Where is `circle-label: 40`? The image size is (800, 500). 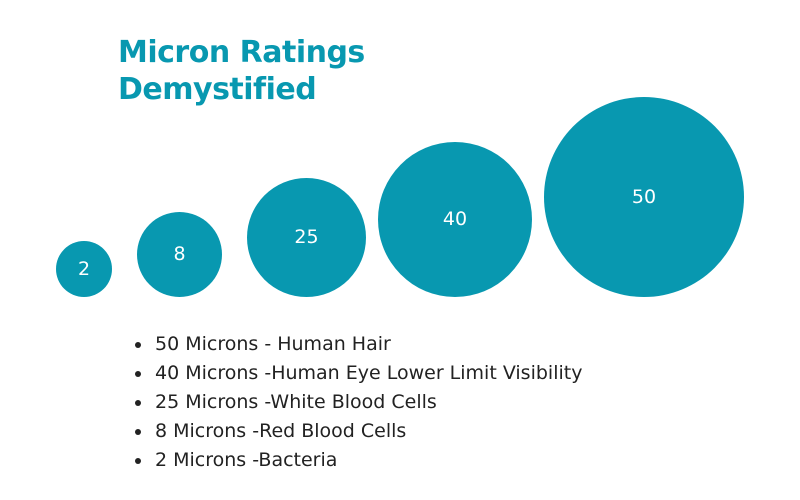 circle-label: 40 is located at coordinates (455, 218).